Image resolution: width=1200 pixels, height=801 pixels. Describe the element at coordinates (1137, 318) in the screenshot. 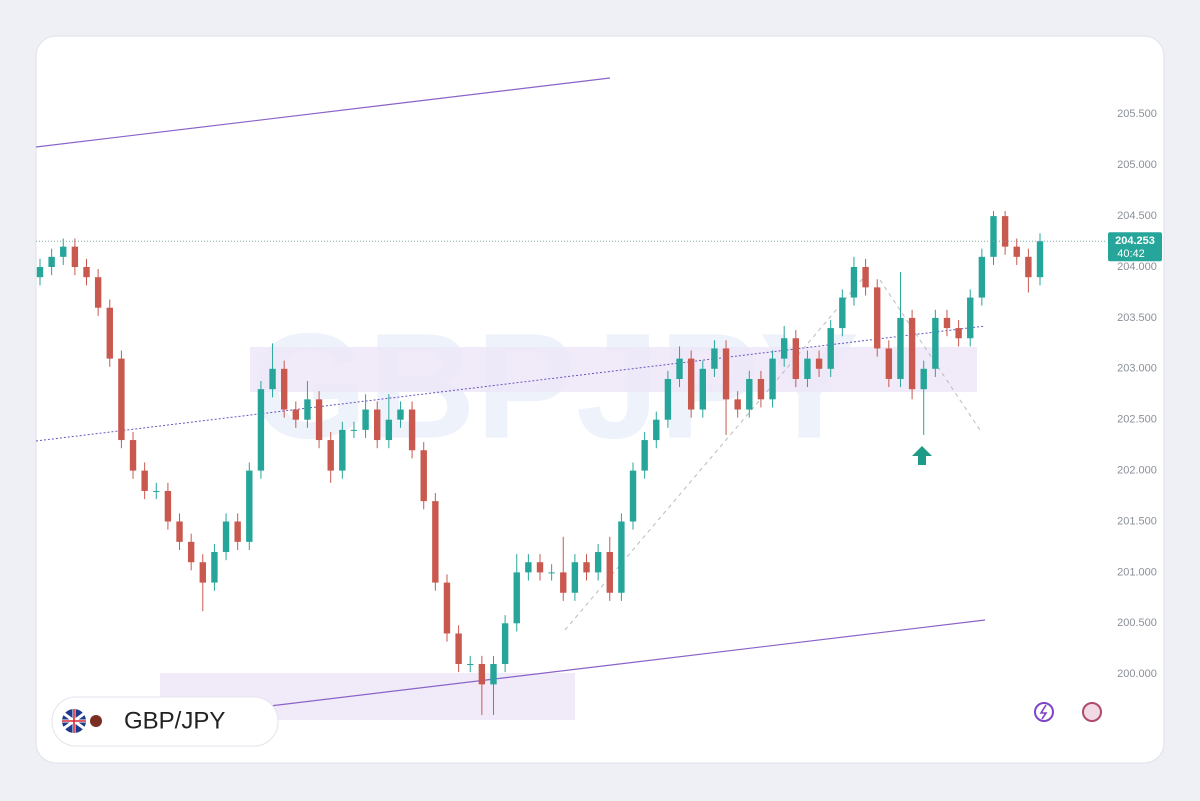

I see `y-tick-label: 203.500` at that location.